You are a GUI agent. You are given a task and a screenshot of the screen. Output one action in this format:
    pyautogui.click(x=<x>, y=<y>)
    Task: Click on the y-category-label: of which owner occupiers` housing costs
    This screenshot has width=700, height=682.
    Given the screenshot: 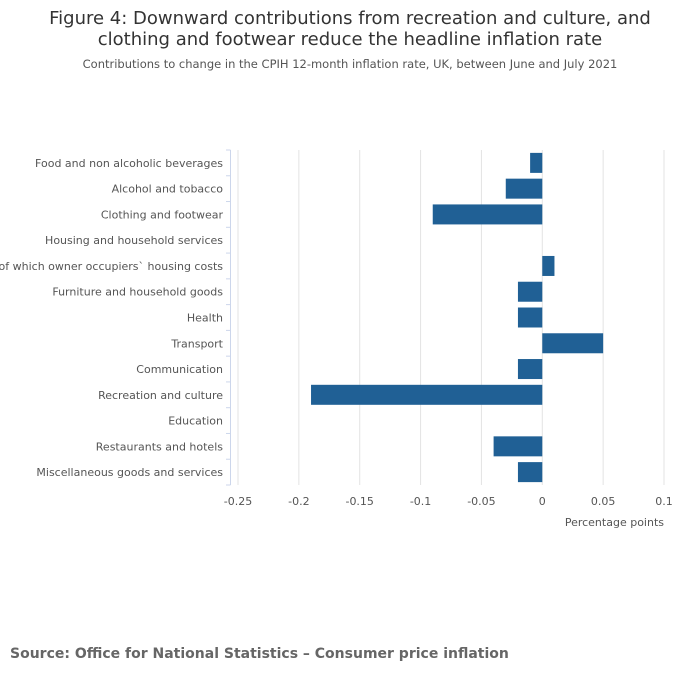 What is the action you would take?
    pyautogui.click(x=111, y=266)
    